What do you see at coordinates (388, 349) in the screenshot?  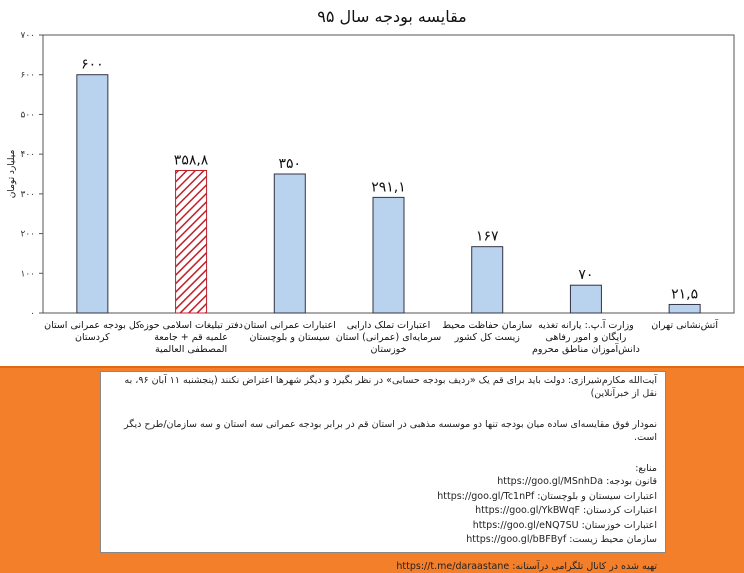 I see `category-label: خوزستان` at bounding box center [388, 349].